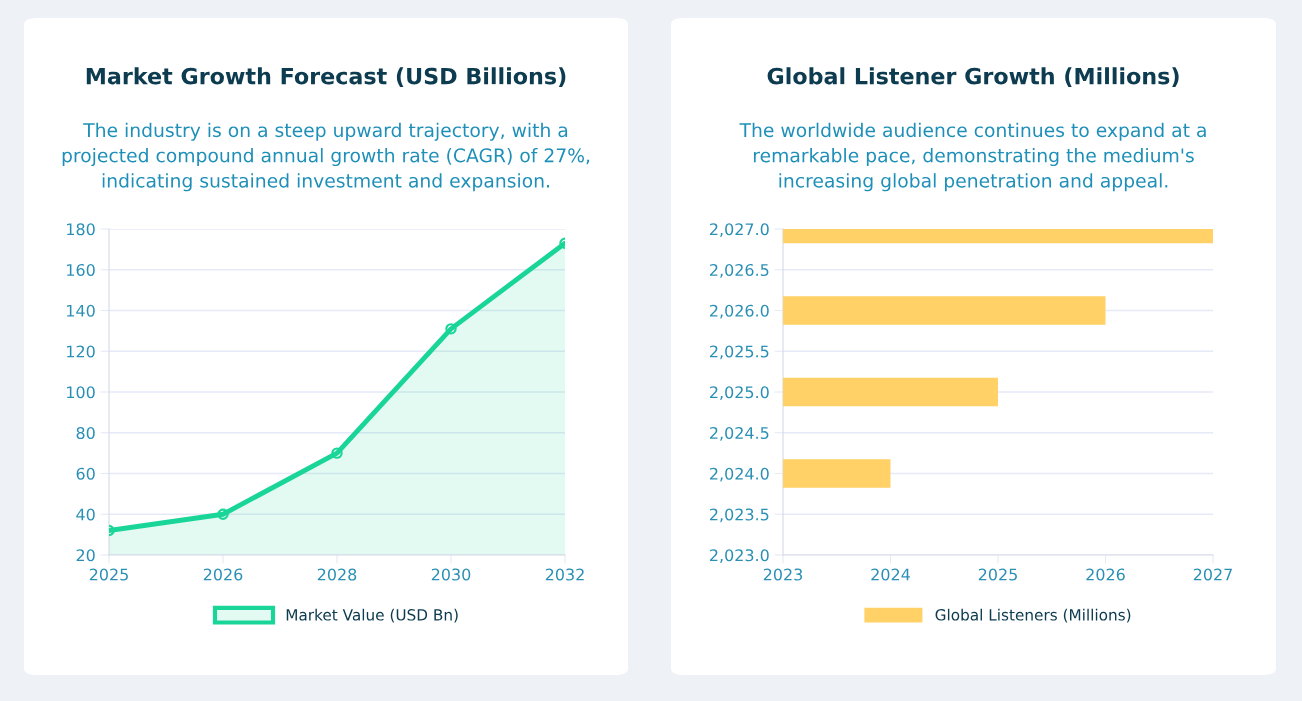 This screenshot has height=701, width=1302. Describe the element at coordinates (81, 270) in the screenshot. I see `y-tick-label: 160` at that location.